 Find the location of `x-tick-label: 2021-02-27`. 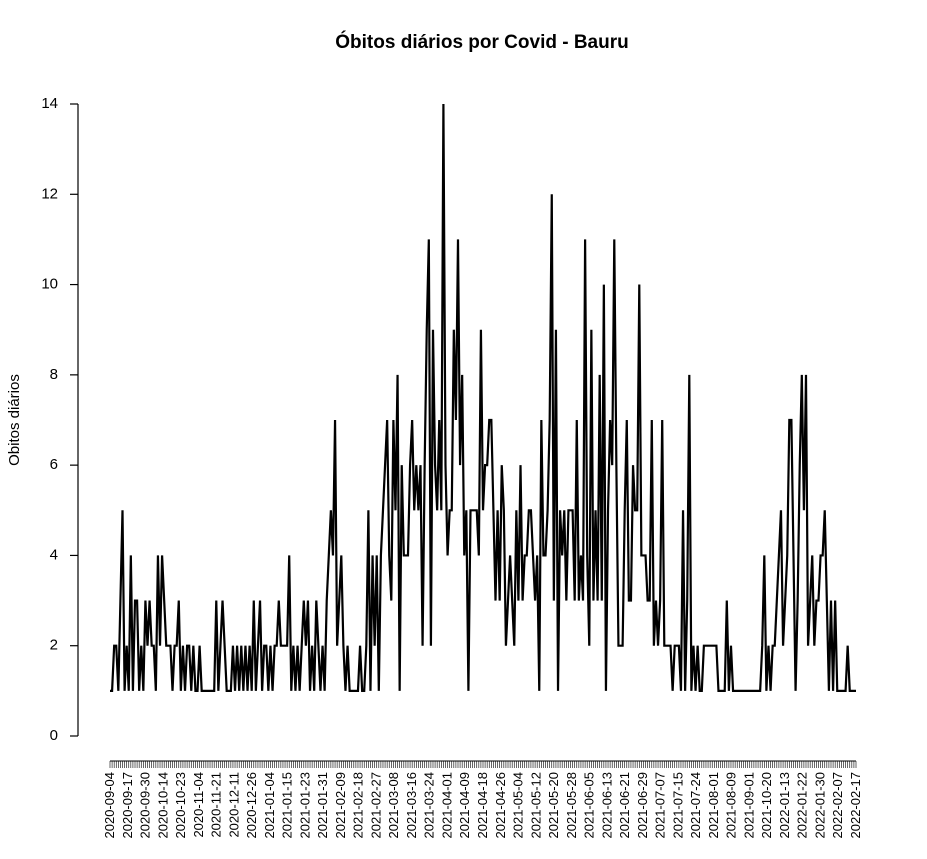

x-tick-label: 2021-02-27 is located at coordinates (375, 805).